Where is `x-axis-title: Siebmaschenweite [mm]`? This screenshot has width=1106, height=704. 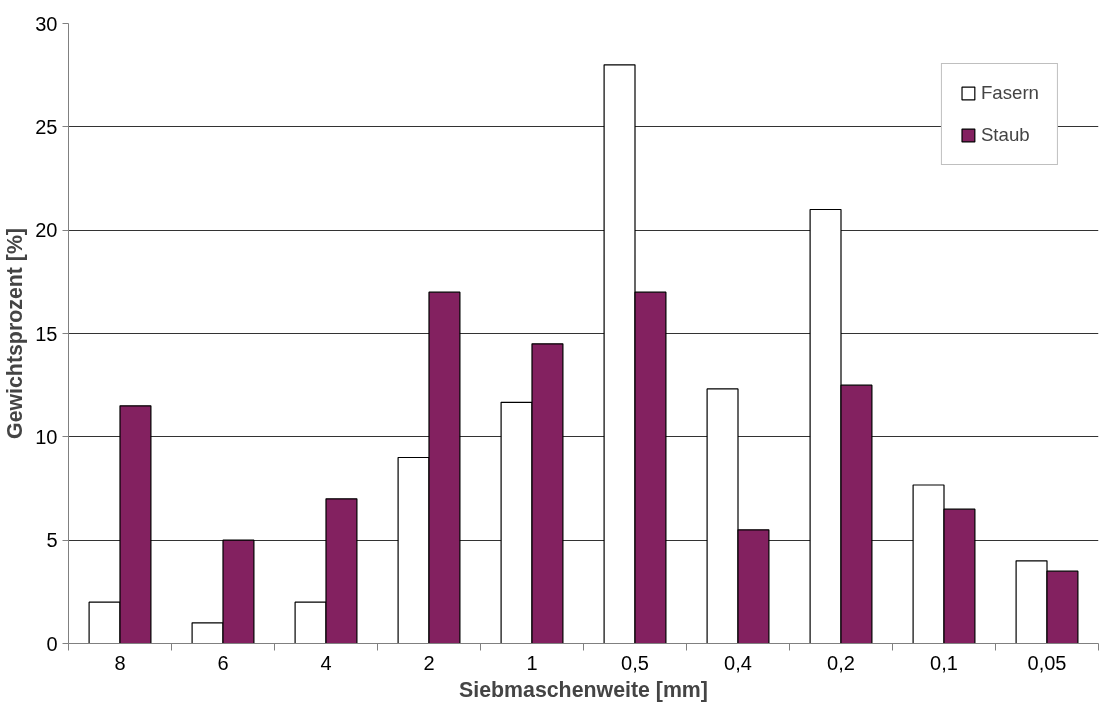 x-axis-title: Siebmaschenweite [mm] is located at coordinates (583, 689).